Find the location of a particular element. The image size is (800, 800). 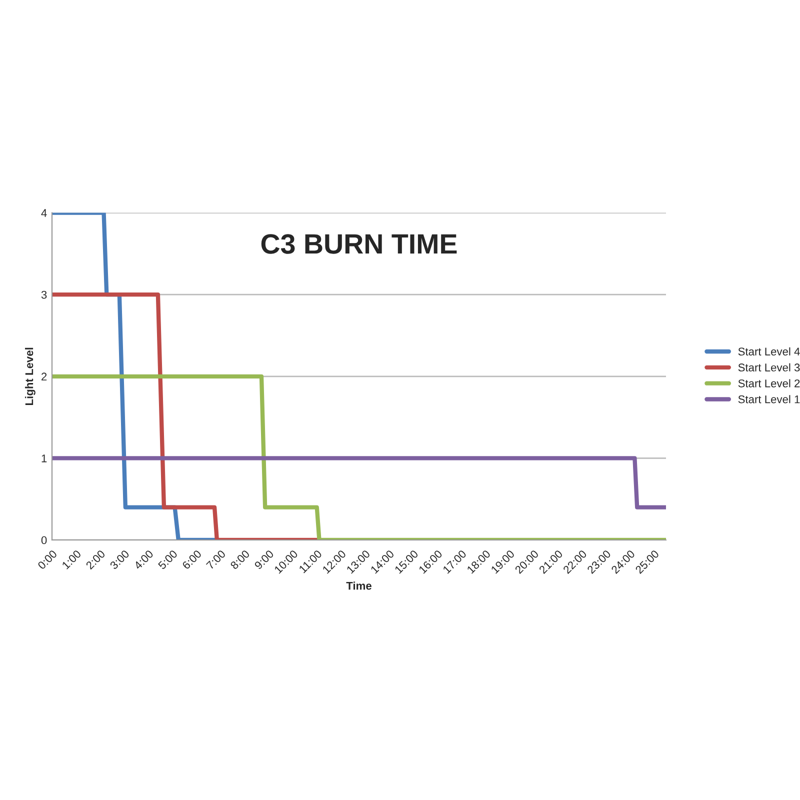

x-tick-label: 0:00 is located at coordinates (47, 560).